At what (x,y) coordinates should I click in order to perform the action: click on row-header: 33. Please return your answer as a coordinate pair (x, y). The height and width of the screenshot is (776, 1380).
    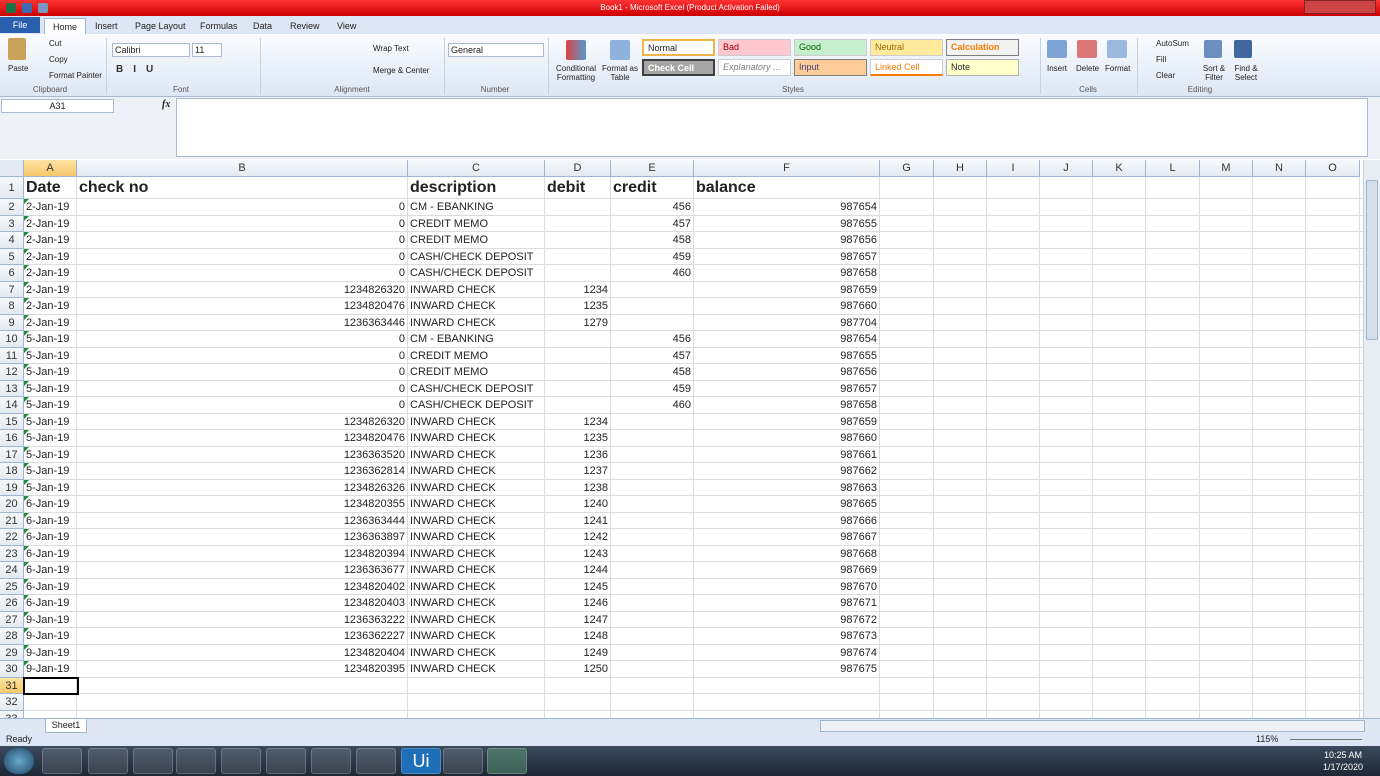
    Looking at the image, I should click on (12, 714).